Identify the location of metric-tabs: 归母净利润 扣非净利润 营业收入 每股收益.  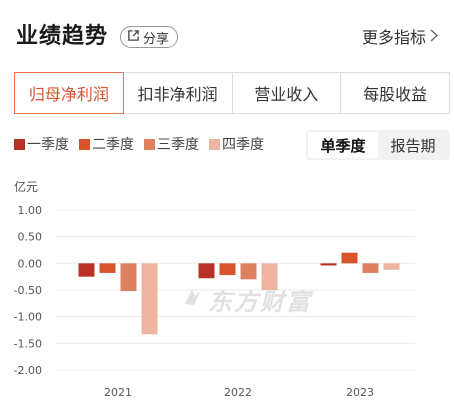
(232, 93).